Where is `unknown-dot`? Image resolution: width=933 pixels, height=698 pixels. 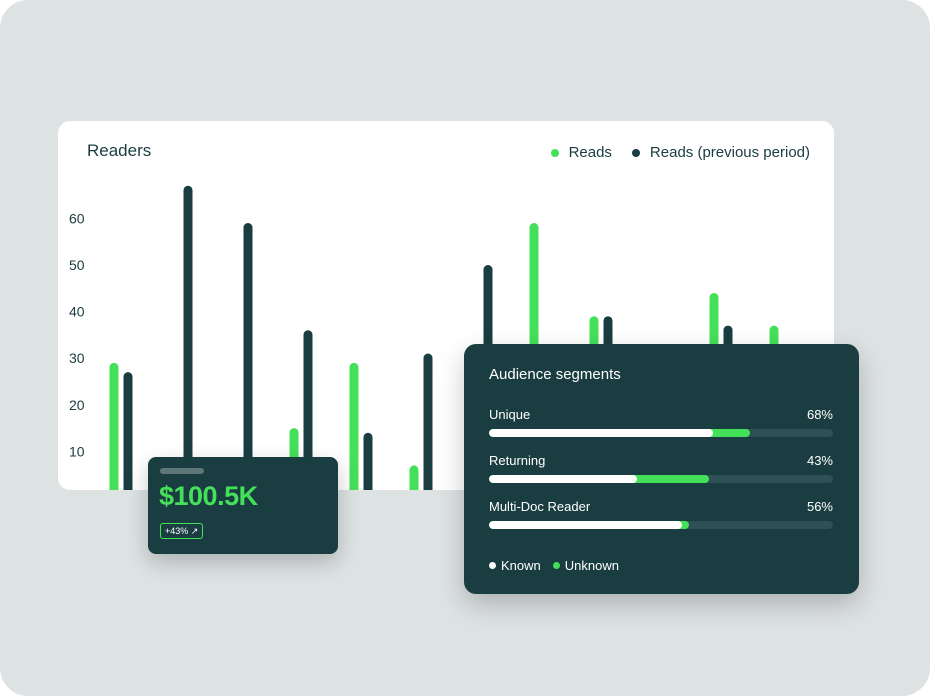 unknown-dot is located at coordinates (556, 565).